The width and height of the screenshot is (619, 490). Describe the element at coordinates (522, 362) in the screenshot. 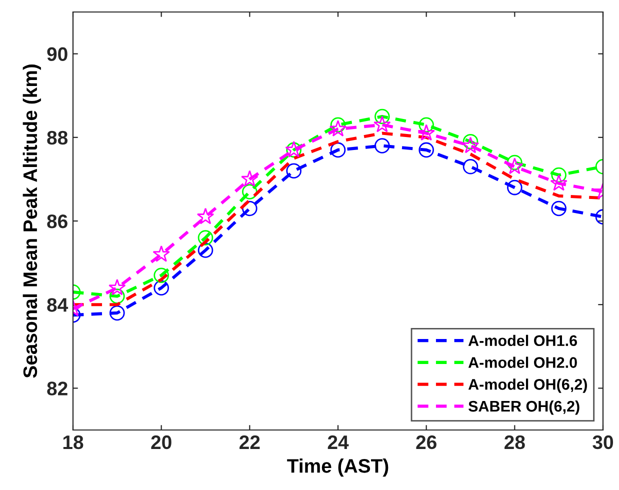

I see `legend-label: A-model OH2.0` at that location.